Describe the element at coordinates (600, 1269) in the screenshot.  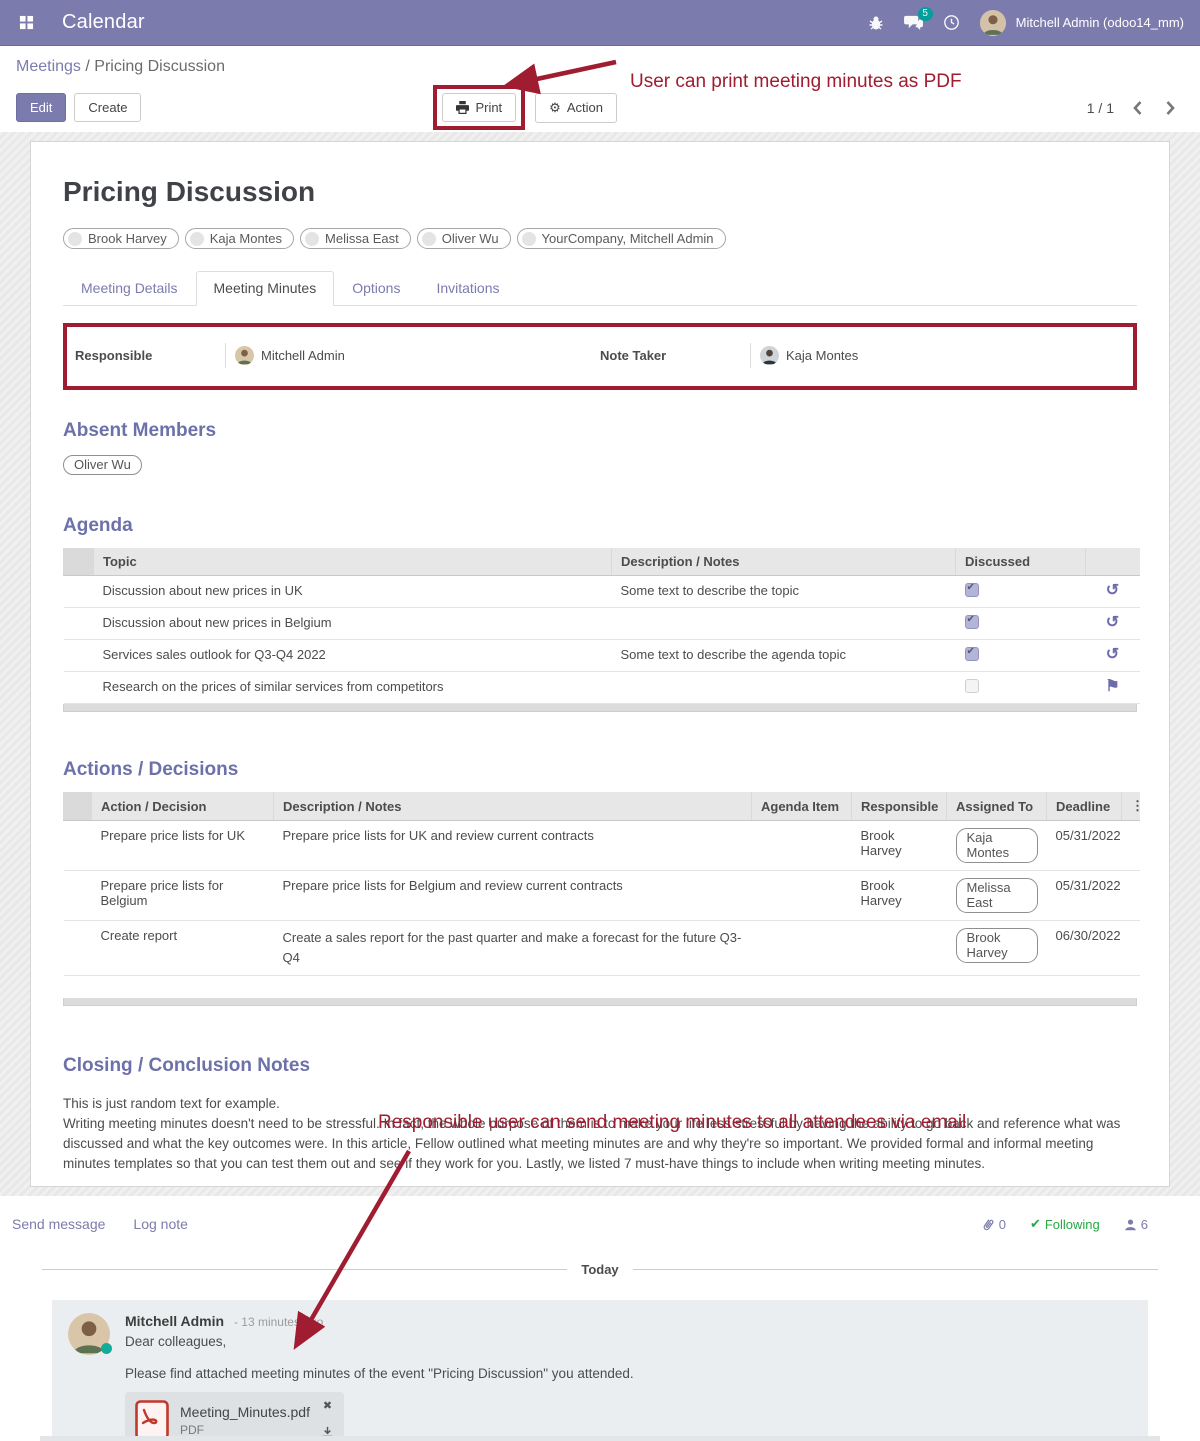
I see `today-divider: Today` at that location.